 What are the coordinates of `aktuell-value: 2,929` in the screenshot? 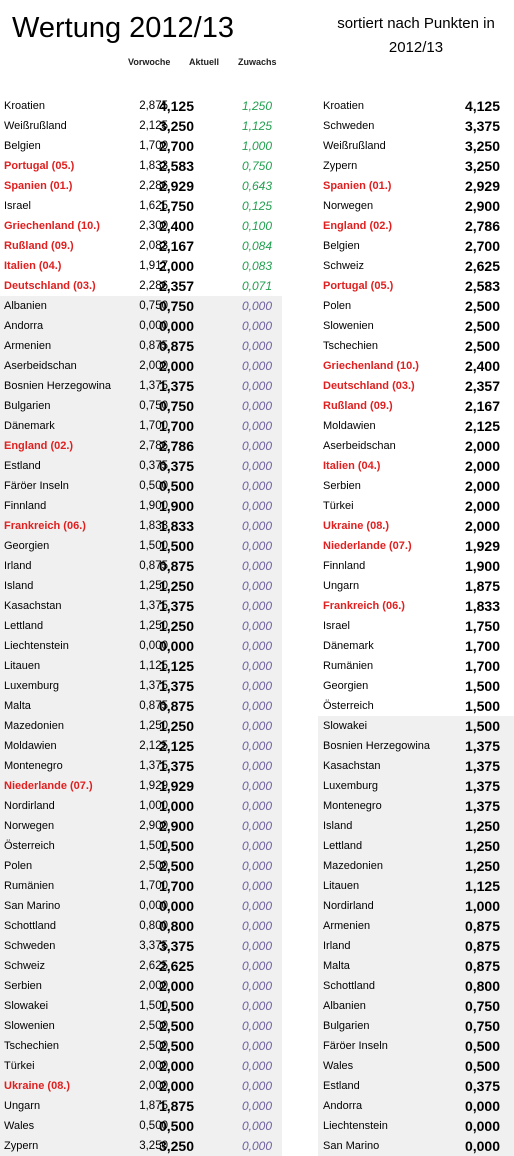 It's located at (176, 186).